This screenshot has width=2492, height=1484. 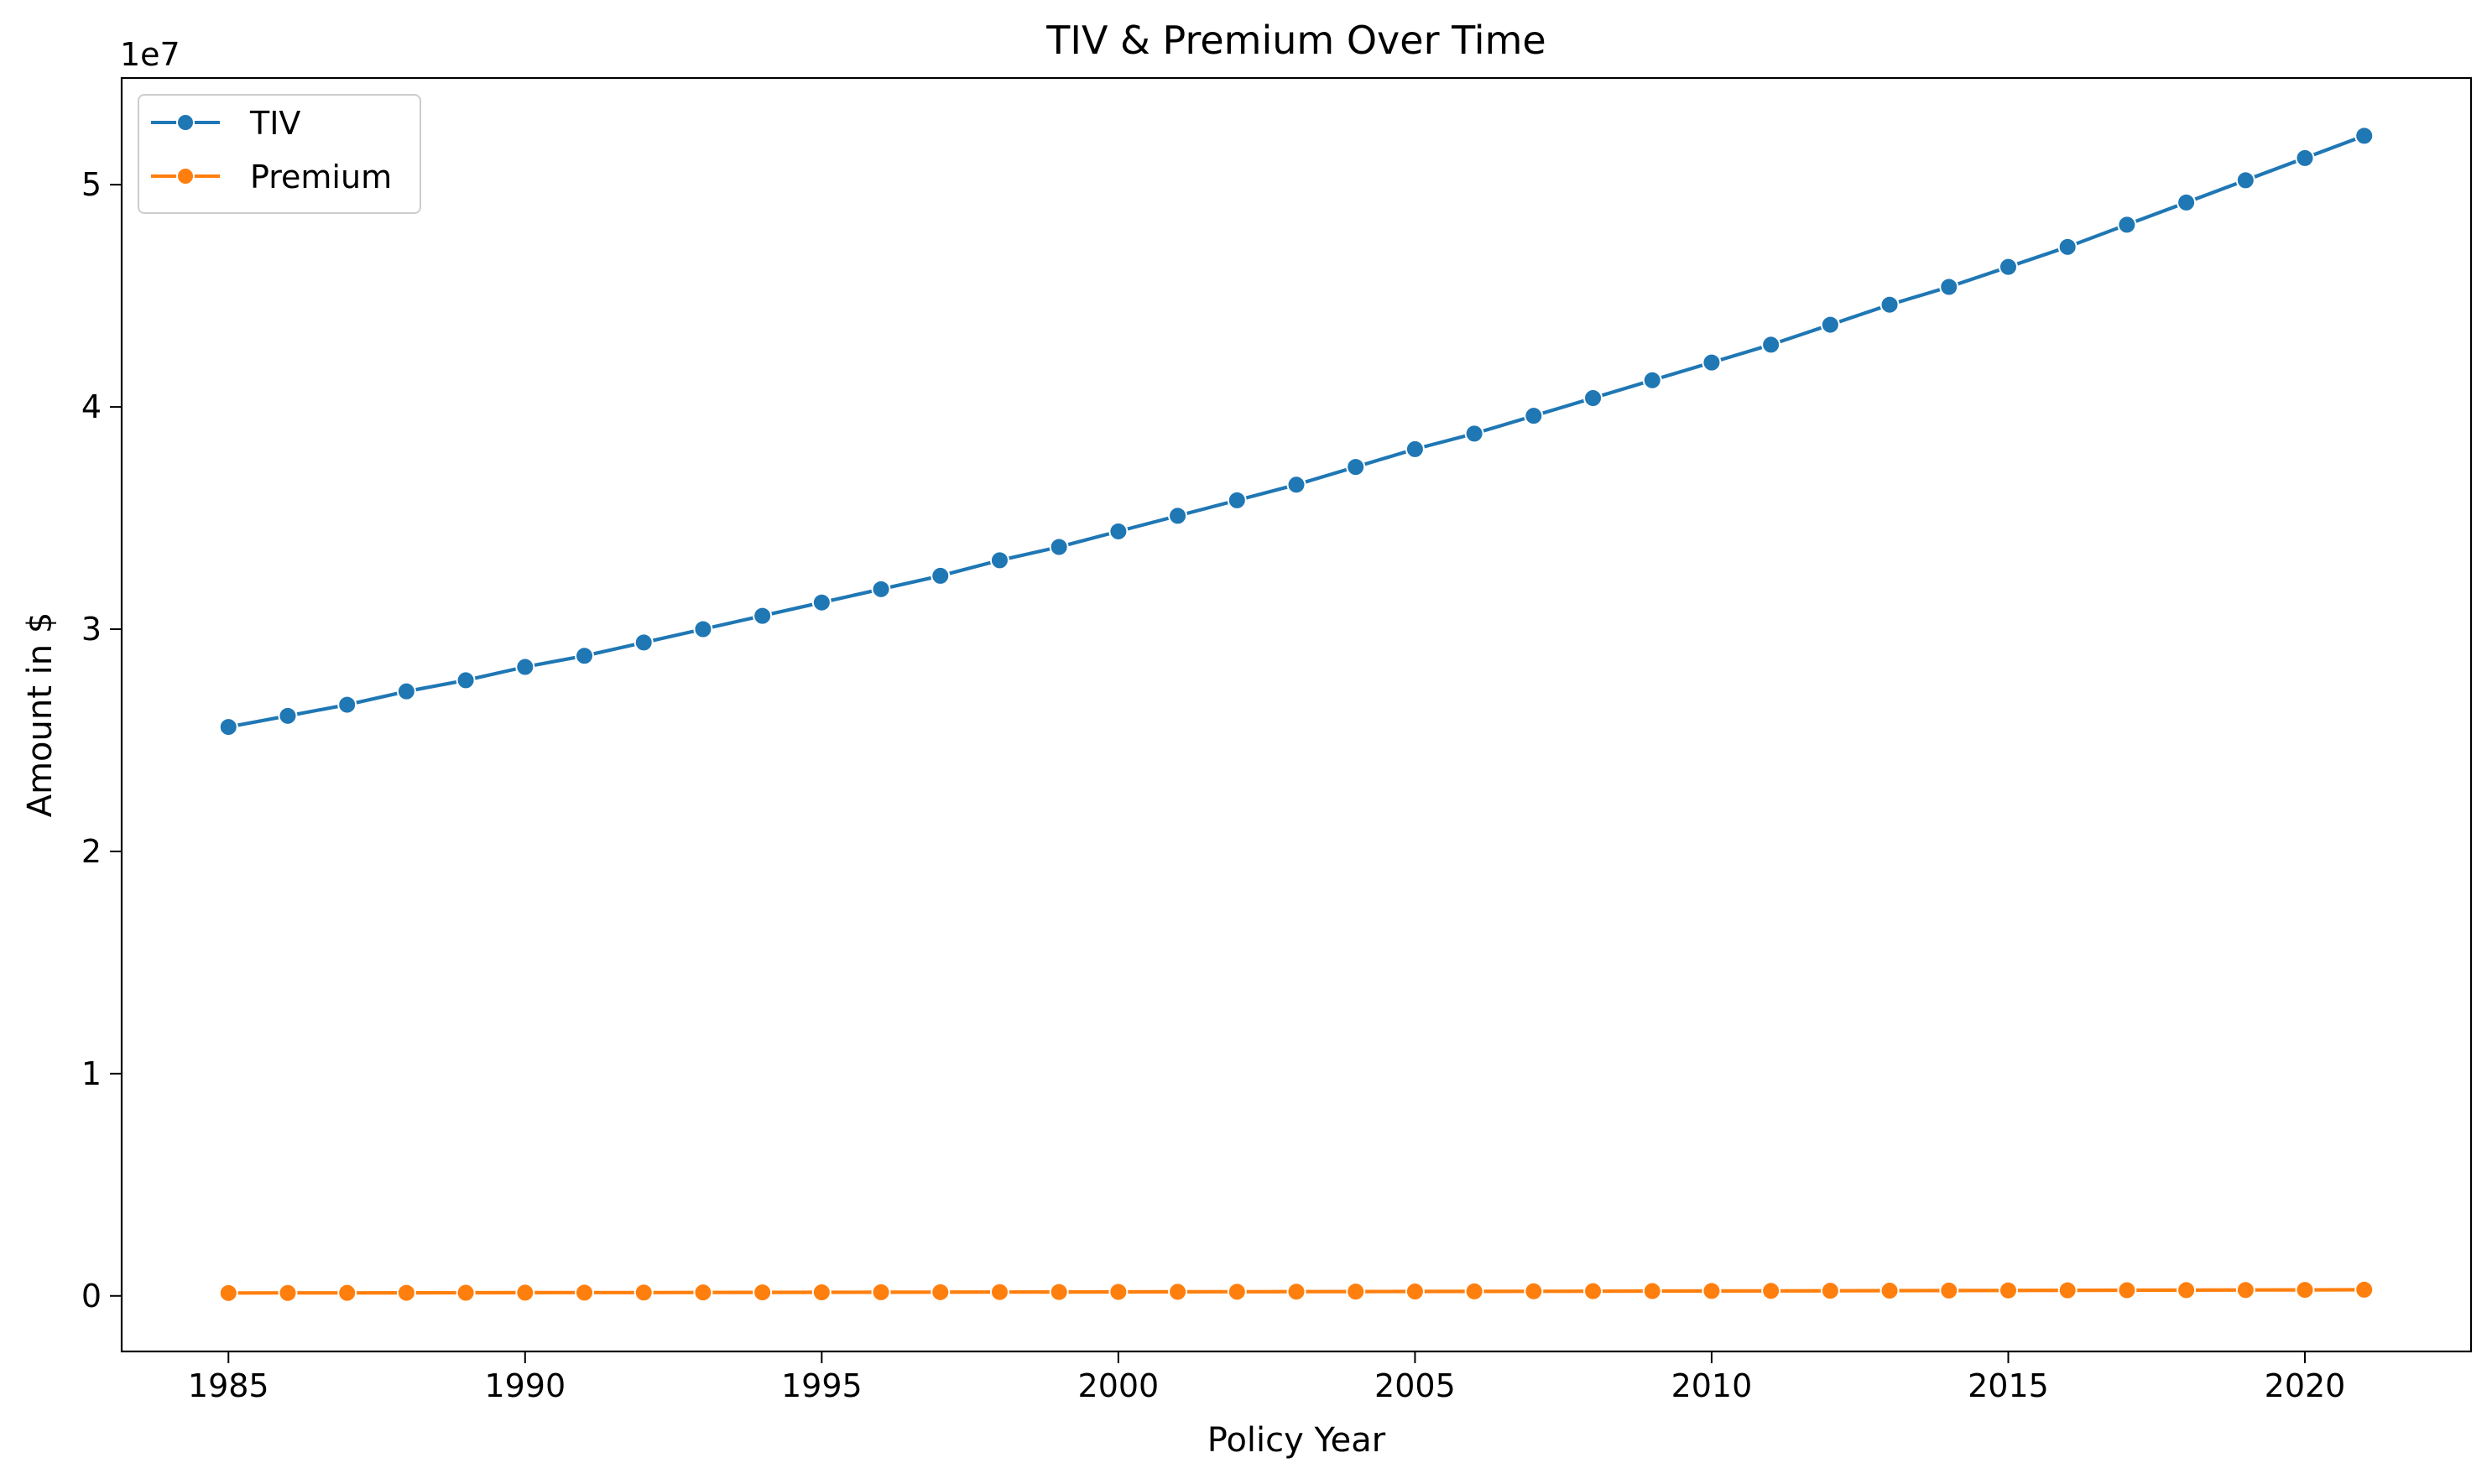 What do you see at coordinates (1415, 1385) in the screenshot?
I see `x-tick-label: 2005` at bounding box center [1415, 1385].